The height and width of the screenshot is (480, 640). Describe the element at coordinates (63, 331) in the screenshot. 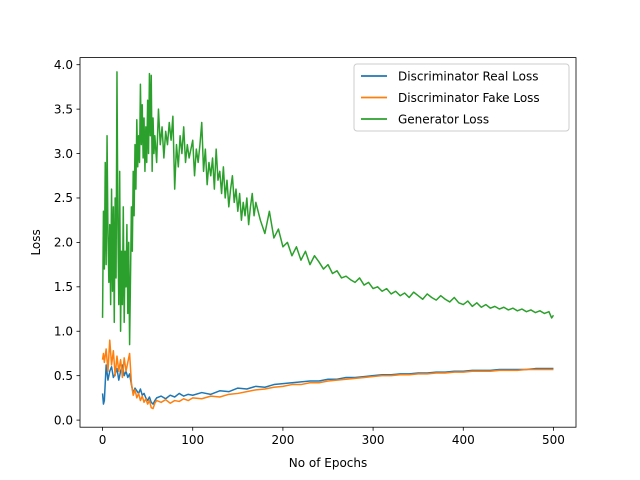

I see `y-tick-label: 1.0` at that location.